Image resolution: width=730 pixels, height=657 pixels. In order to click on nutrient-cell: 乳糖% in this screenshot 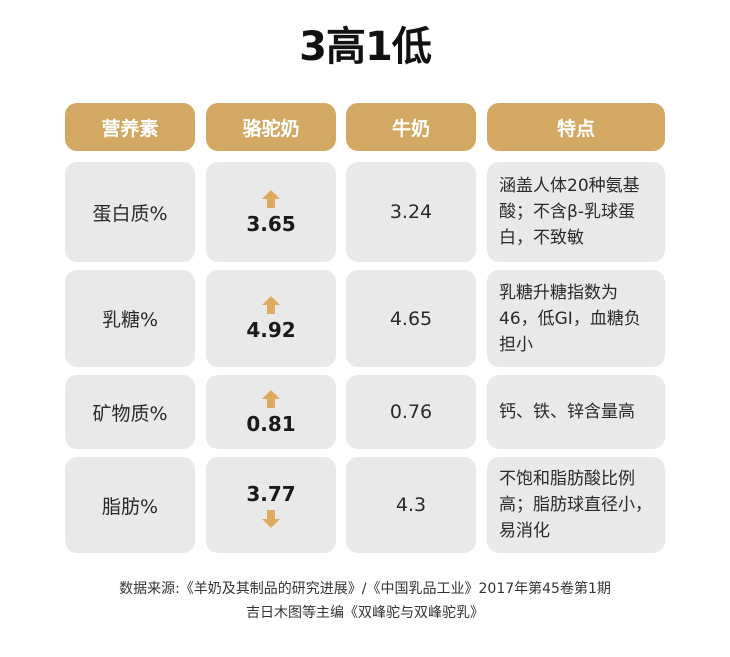, I will do `click(130, 318)`.